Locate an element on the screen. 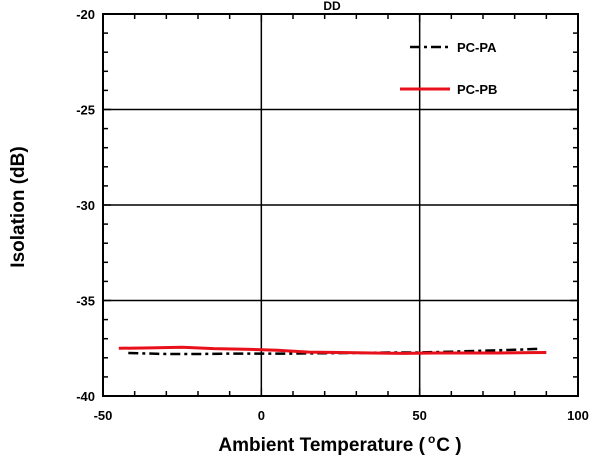 This screenshot has height=464, width=599. y-tick-label: -20 is located at coordinates (85, 14).